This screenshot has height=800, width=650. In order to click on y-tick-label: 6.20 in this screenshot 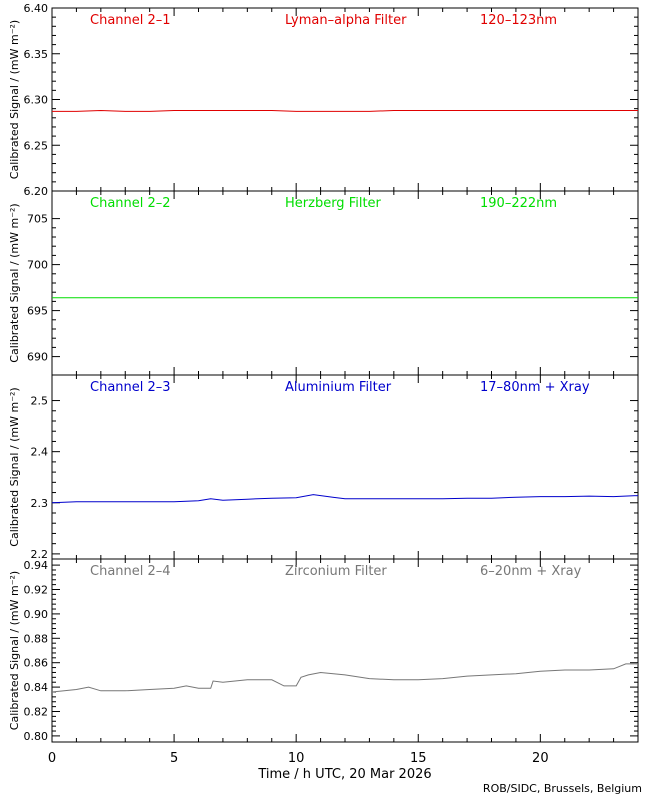, I will do `click(36, 191)`.